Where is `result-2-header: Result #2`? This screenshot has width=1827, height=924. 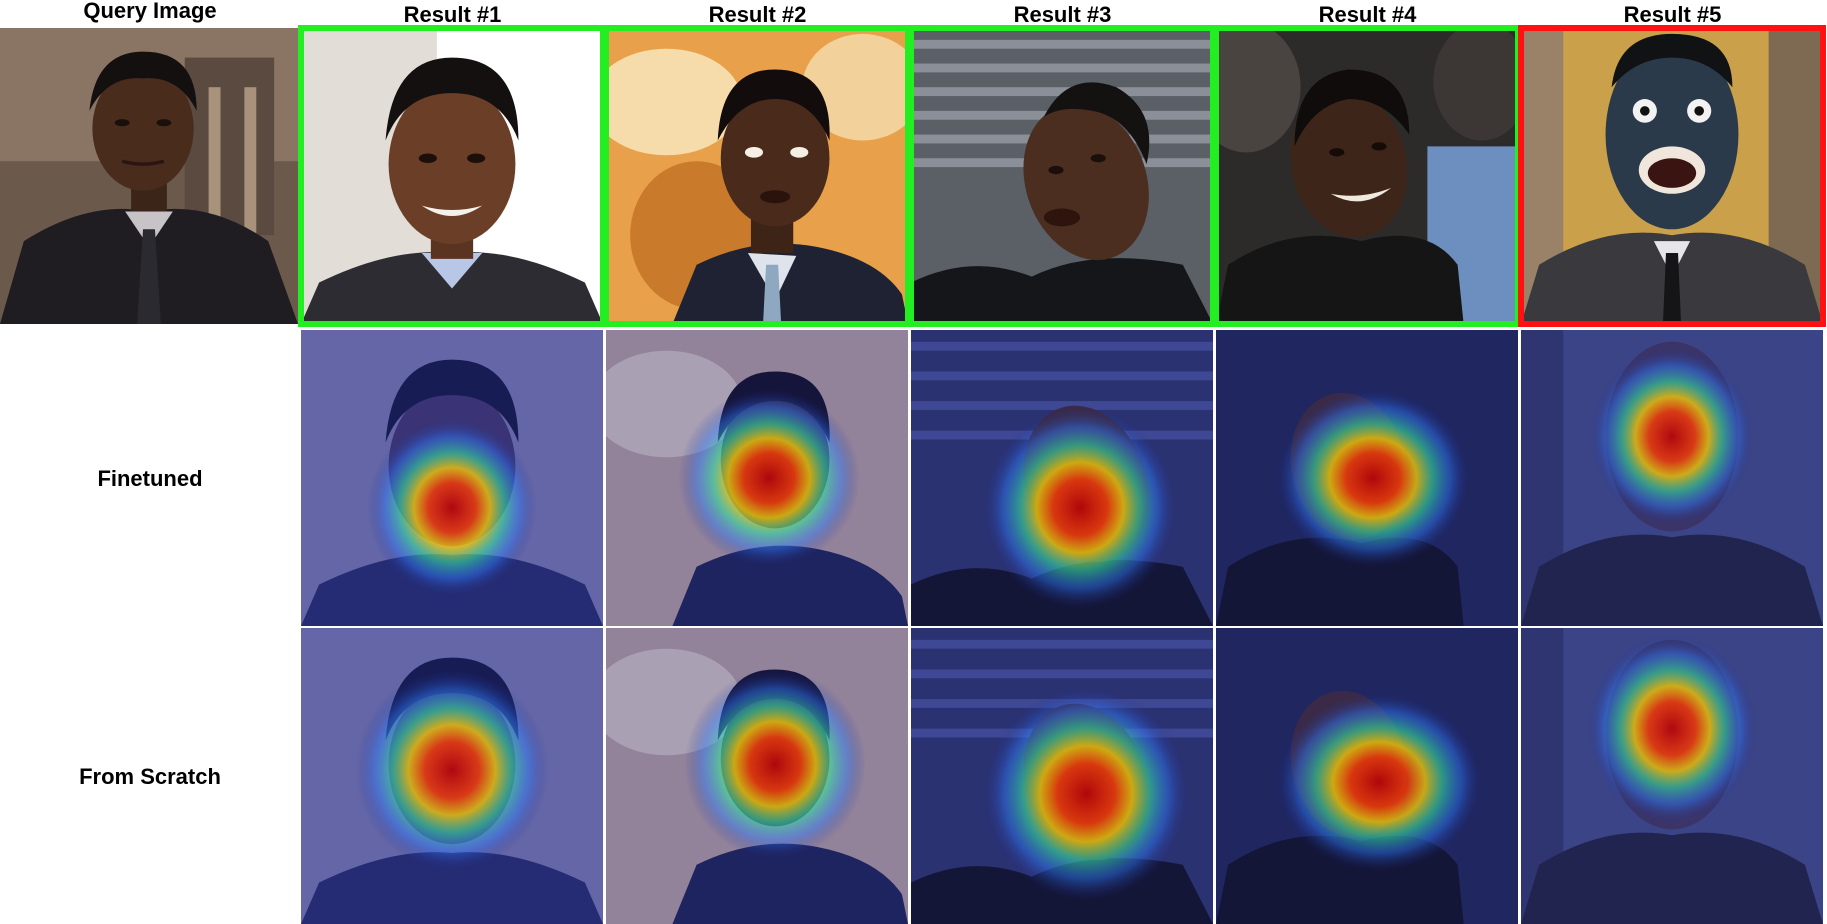
result-2-header: Result #2 is located at coordinates (757, 14).